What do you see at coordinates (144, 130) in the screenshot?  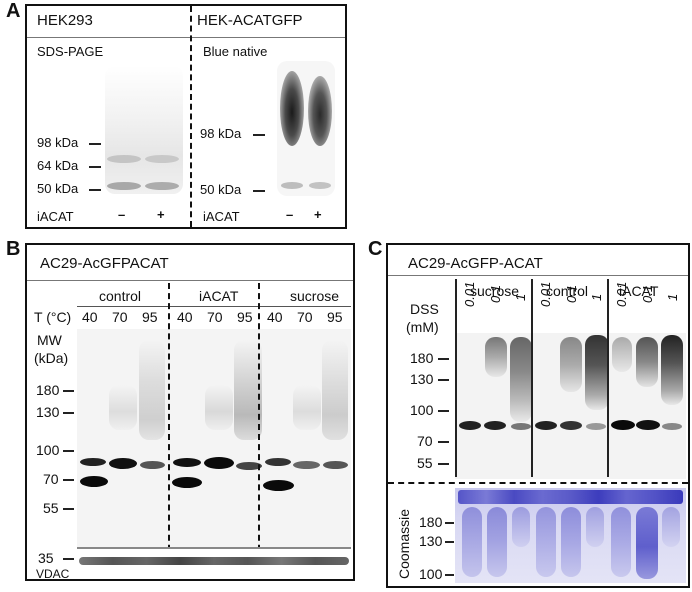 I see `panel-a-left-blot` at bounding box center [144, 130].